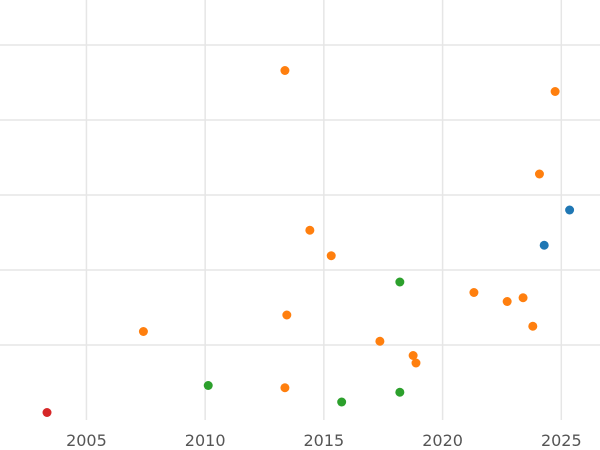 The image size is (600, 450). Describe the element at coordinates (442, 440) in the screenshot. I see `x-tick-label: 2020` at that location.